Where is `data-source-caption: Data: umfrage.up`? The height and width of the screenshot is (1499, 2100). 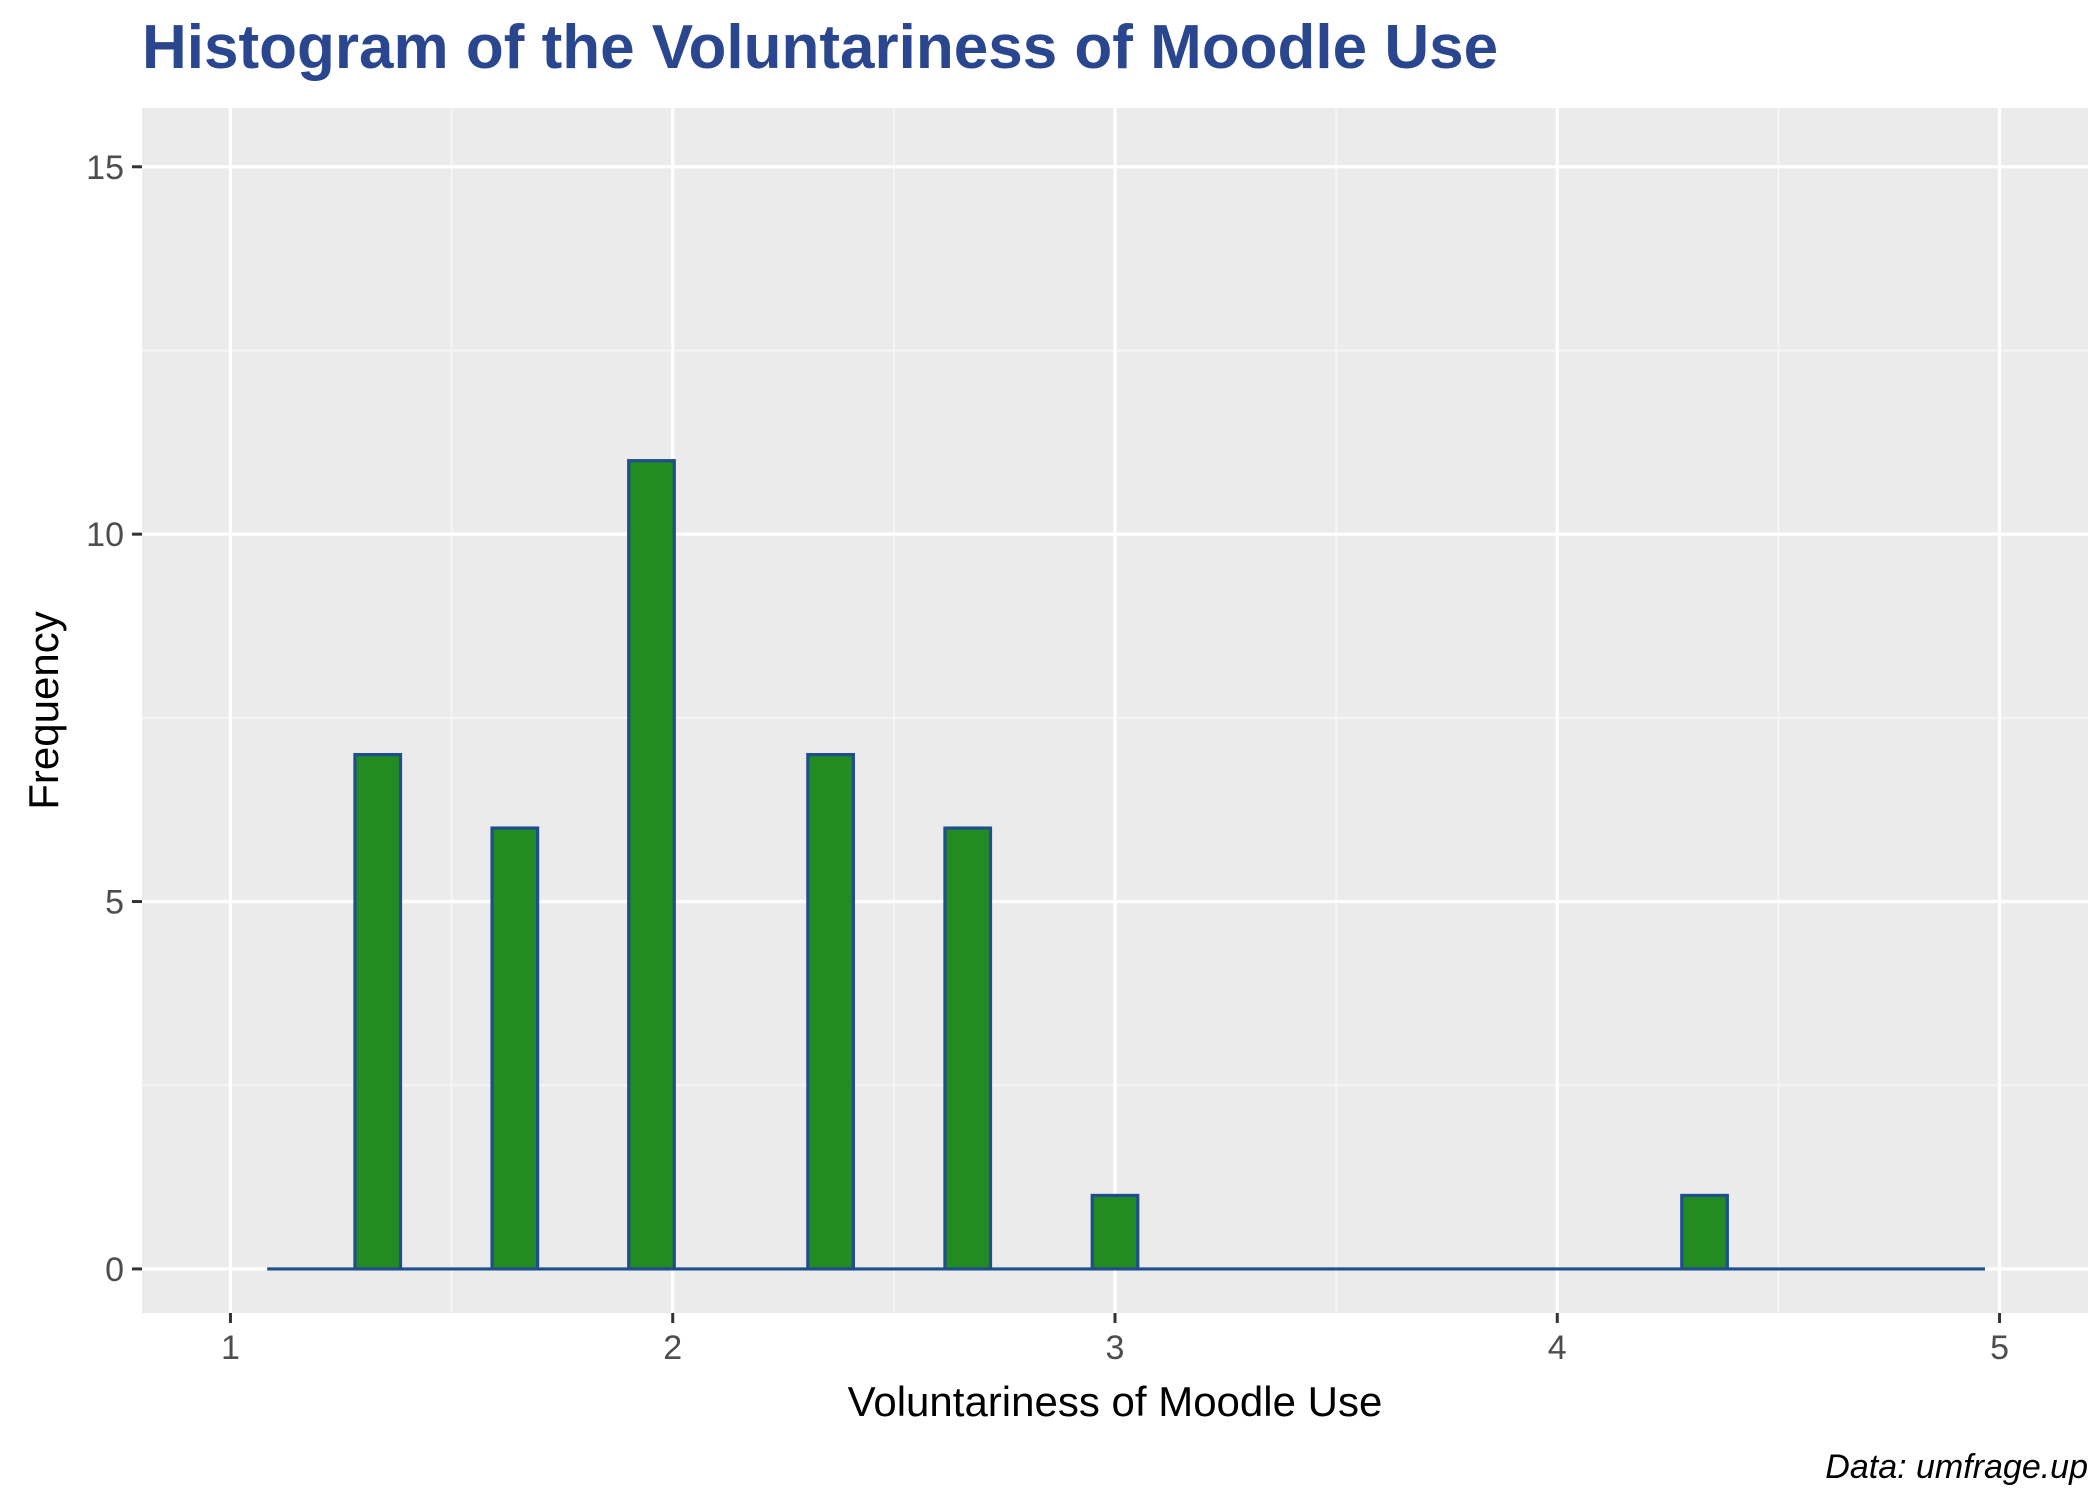
data-source-caption: Data: umfrage.up is located at coordinates (1956, 1467).